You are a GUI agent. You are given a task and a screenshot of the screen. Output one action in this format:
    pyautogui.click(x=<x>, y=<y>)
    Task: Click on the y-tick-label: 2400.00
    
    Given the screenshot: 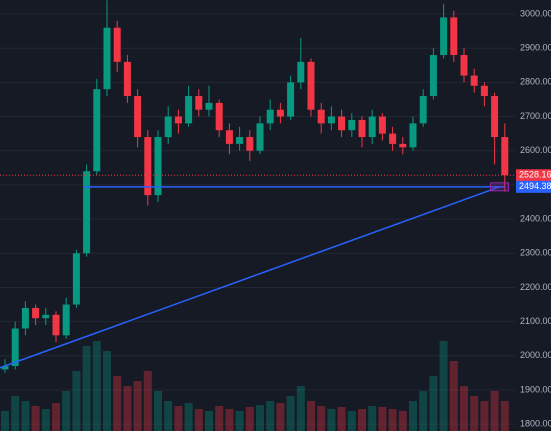 What is the action you would take?
    pyautogui.click(x=535, y=218)
    